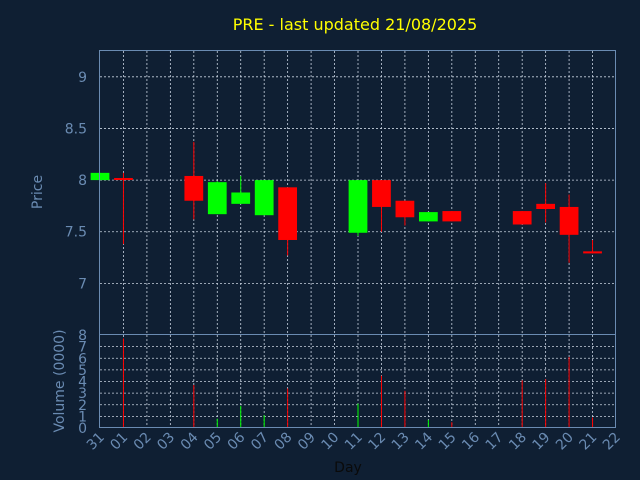 The image size is (640, 480). What do you see at coordinates (565, 442) in the screenshot?
I see `x-tick-label: 20` at bounding box center [565, 442].